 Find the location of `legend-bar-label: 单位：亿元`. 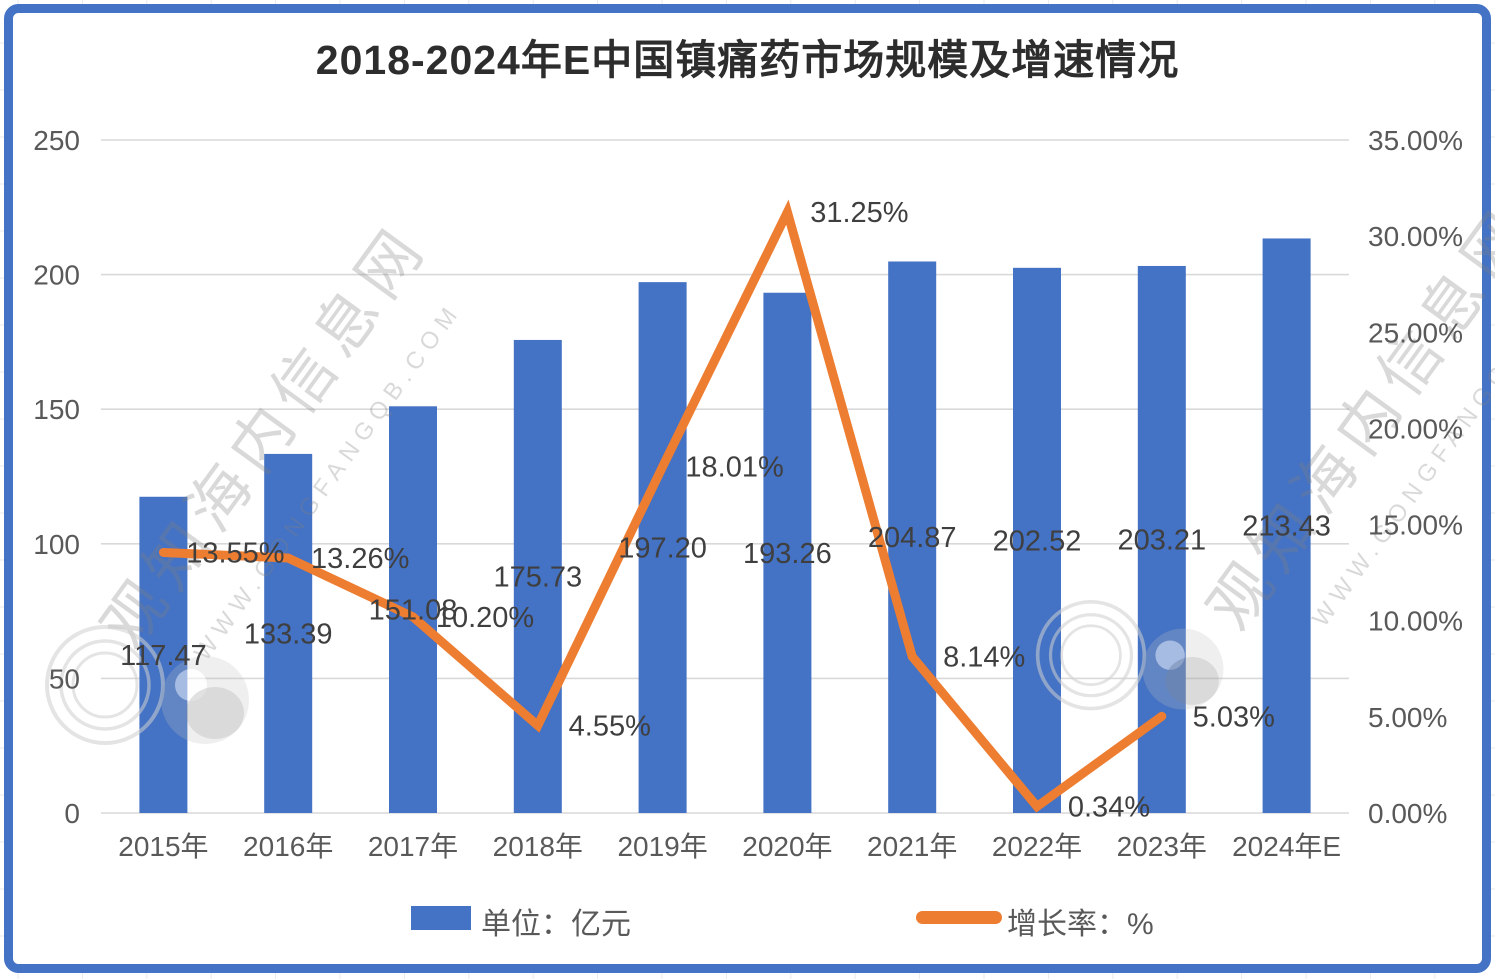

legend-bar-label: 单位：亿元 is located at coordinates (556, 924).